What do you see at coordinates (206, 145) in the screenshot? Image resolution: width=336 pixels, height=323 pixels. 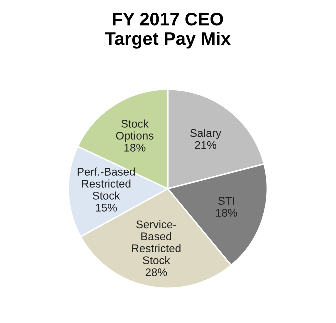 I see `data-label: 21%` at bounding box center [206, 145].